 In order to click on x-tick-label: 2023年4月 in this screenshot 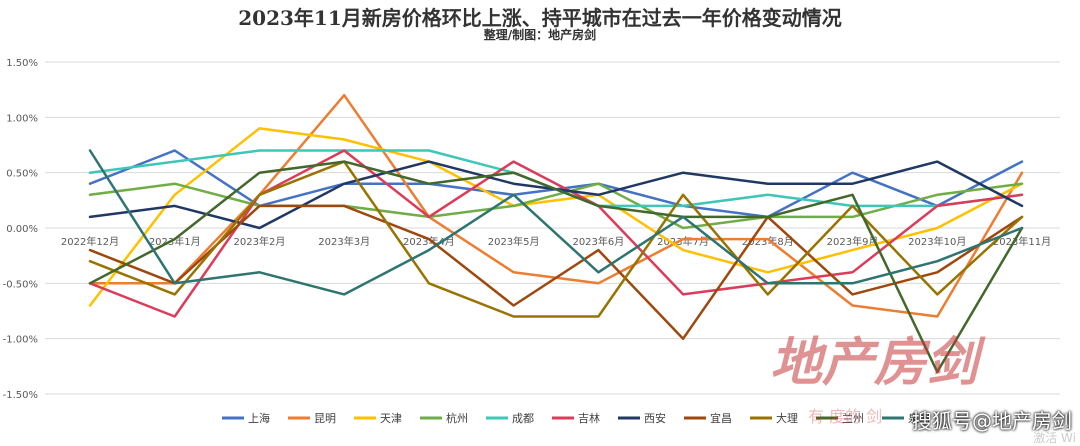, I will do `click(429, 241)`.